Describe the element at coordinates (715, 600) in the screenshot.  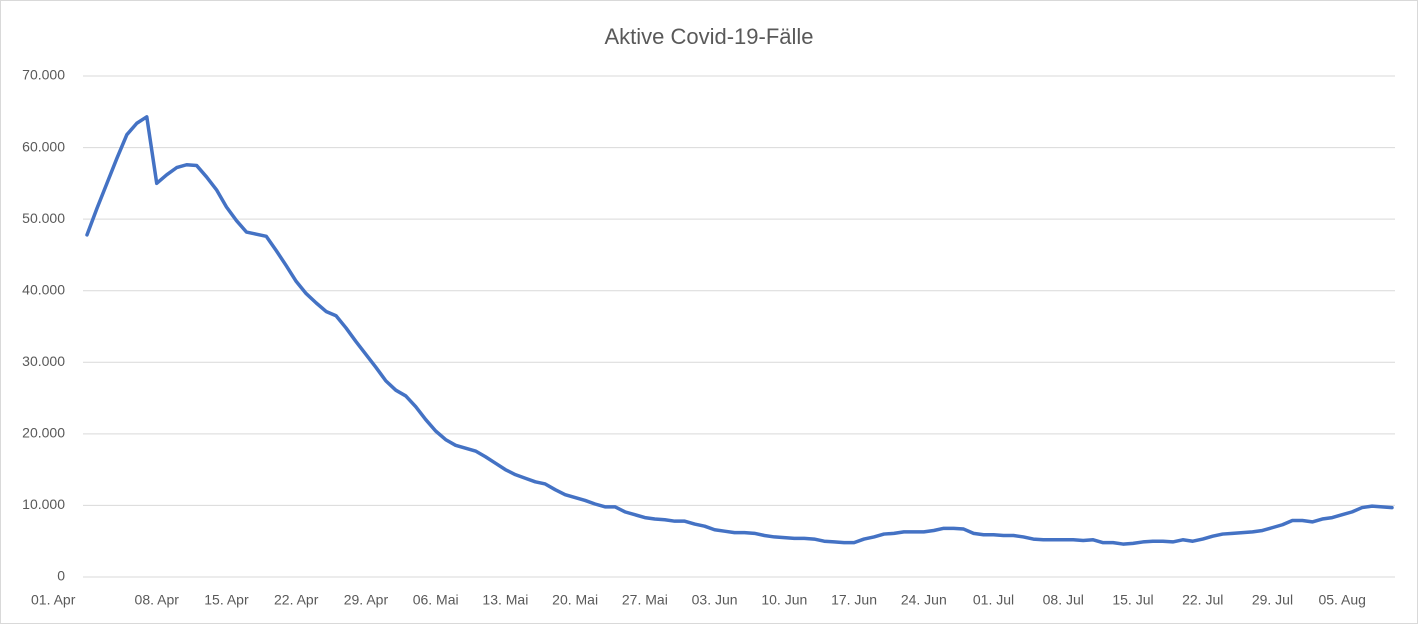
I see `x-tick-label: 03. Jun` at that location.